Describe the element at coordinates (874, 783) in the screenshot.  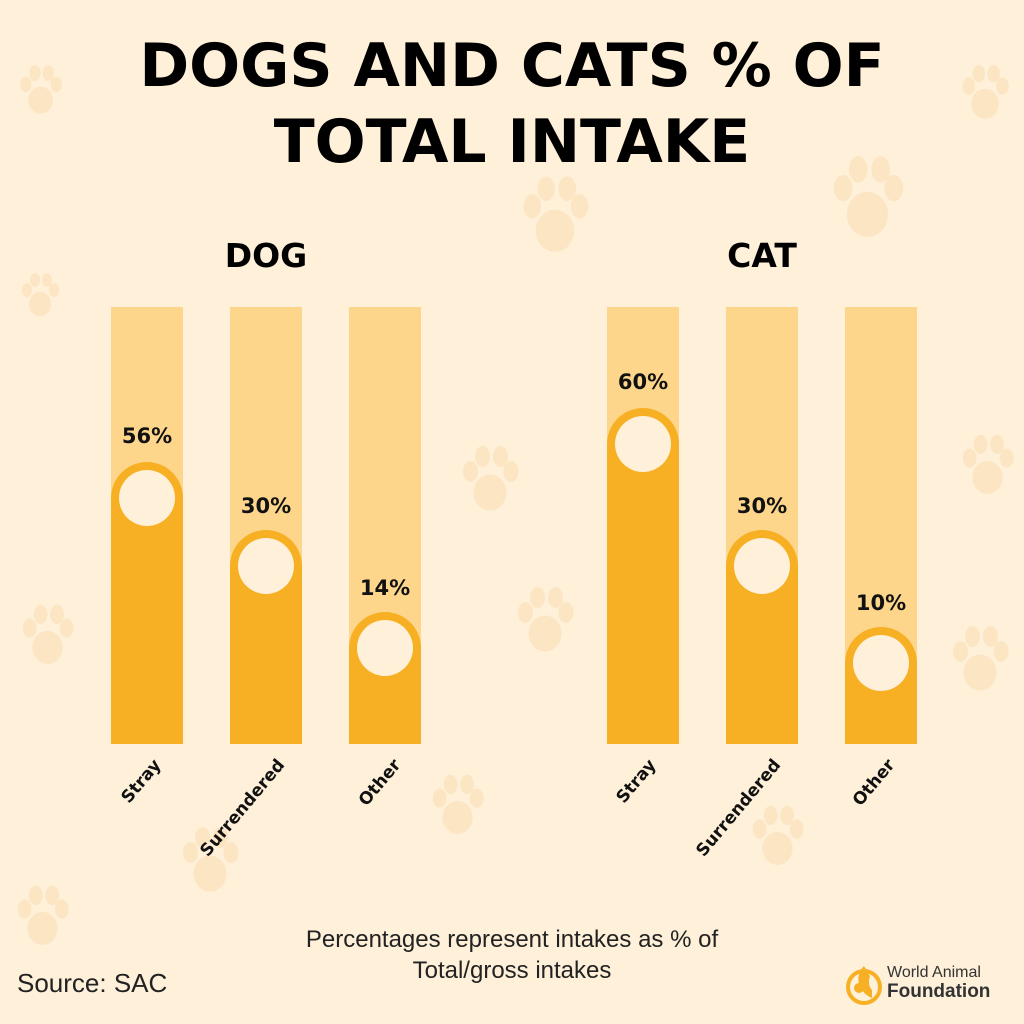
I see `cat-other-label: Other` at that location.